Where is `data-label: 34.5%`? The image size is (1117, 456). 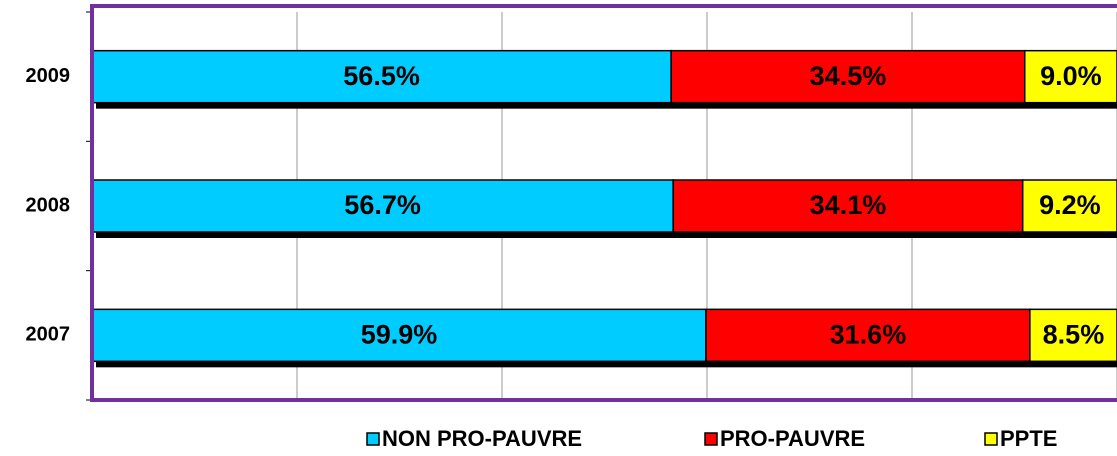
data-label: 34.5% is located at coordinates (848, 76).